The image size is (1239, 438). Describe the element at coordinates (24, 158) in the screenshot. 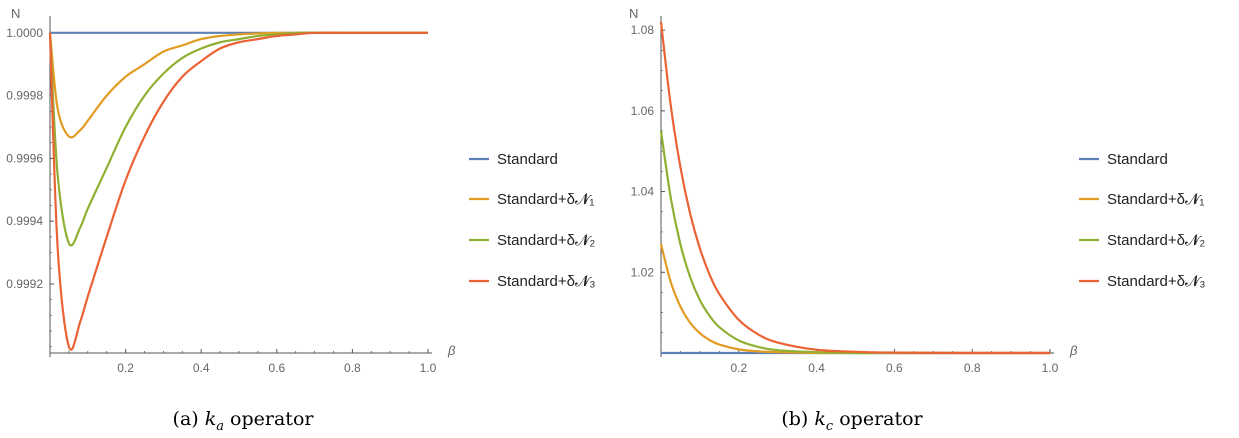

I see `y-tick-label: 0.9996` at that location.